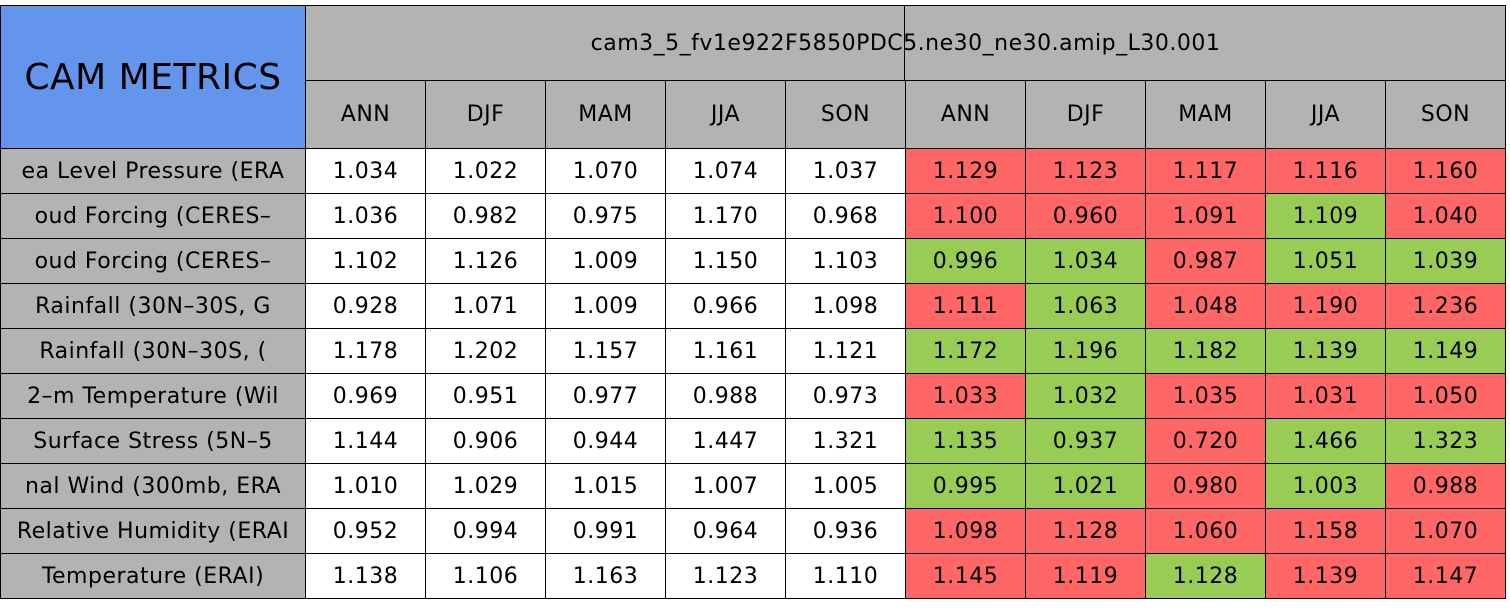 This screenshot has height=610, width=1510. Describe the element at coordinates (1205, 351) in the screenshot. I see `value-cell-text: 1.182` at that location.